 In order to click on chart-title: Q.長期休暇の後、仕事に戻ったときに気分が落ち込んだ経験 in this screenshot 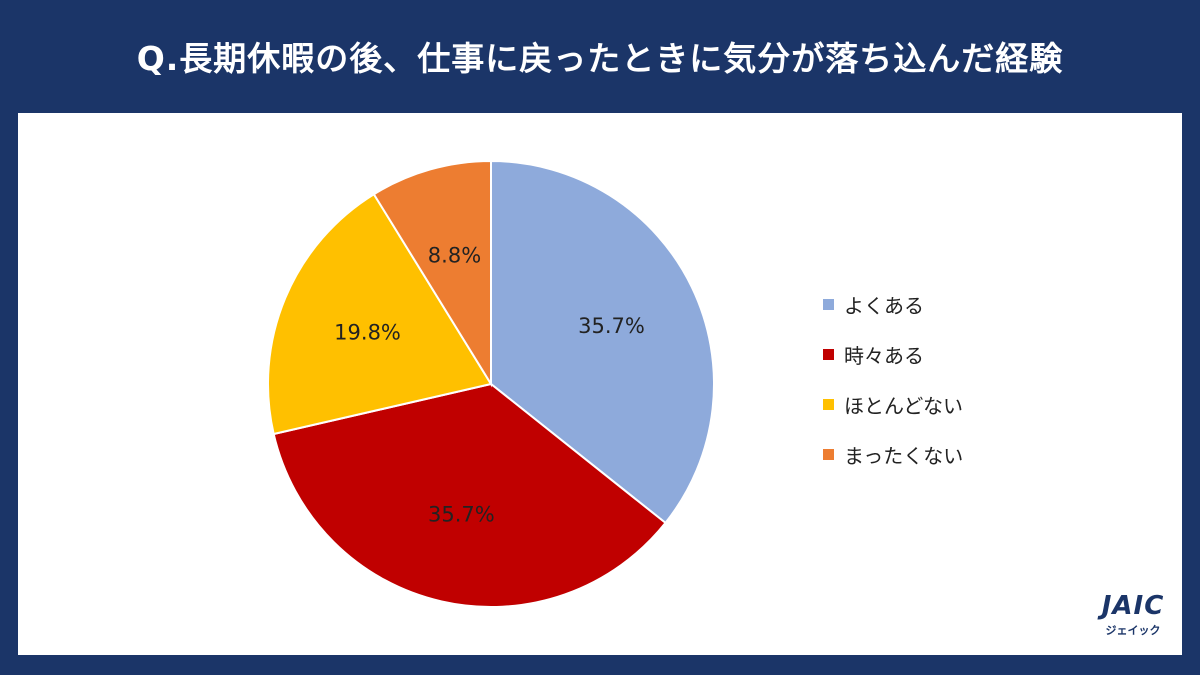, I will do `click(600, 58)`.